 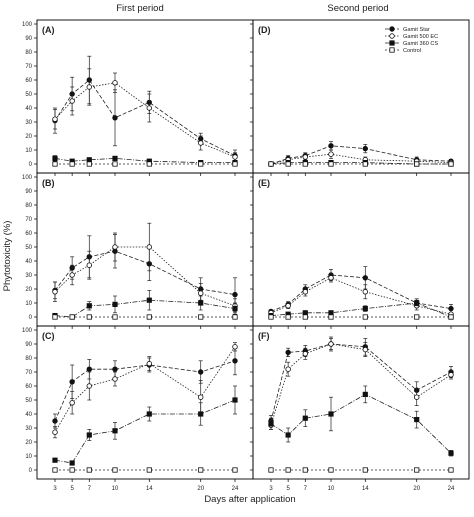 I want to click on panel-f: 3 5 7 10 14 20 24 (F), so click(x=360, y=408).